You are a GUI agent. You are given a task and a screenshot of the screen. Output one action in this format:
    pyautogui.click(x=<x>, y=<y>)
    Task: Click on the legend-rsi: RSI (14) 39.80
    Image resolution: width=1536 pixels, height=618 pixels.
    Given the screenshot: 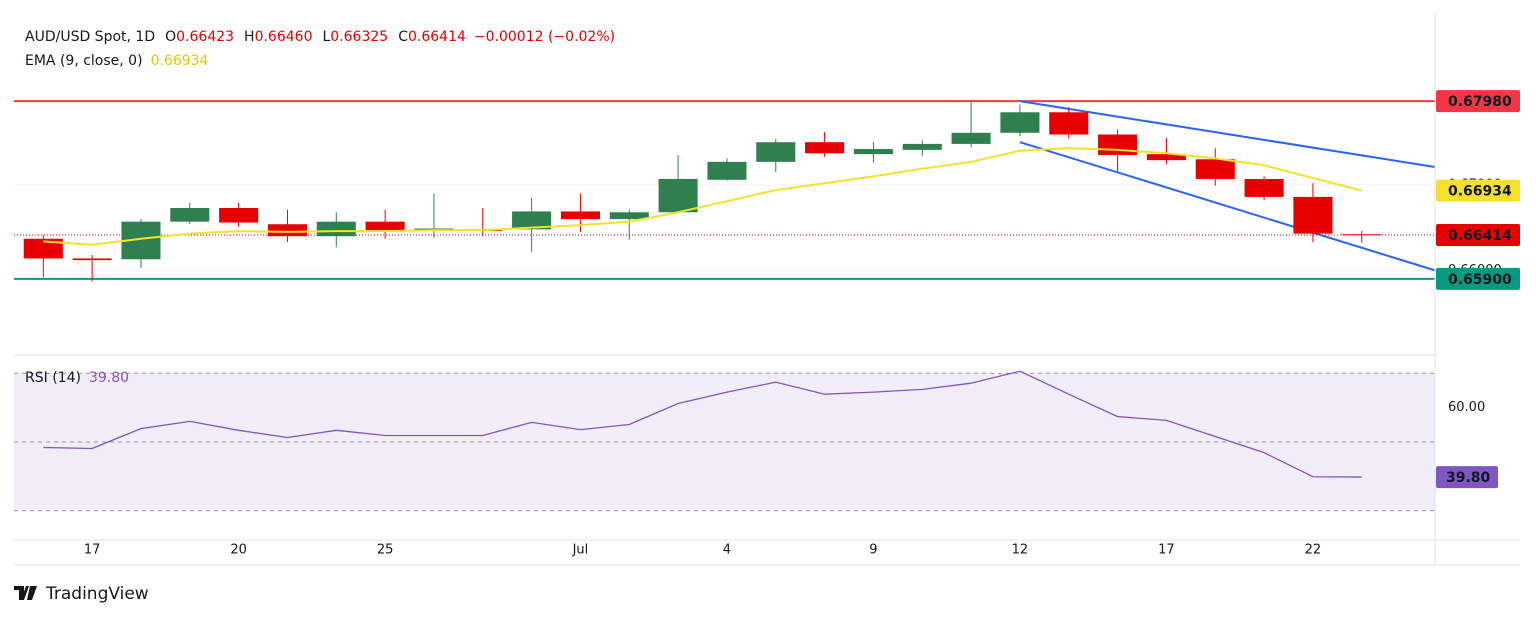 What is the action you would take?
    pyautogui.click(x=77, y=378)
    